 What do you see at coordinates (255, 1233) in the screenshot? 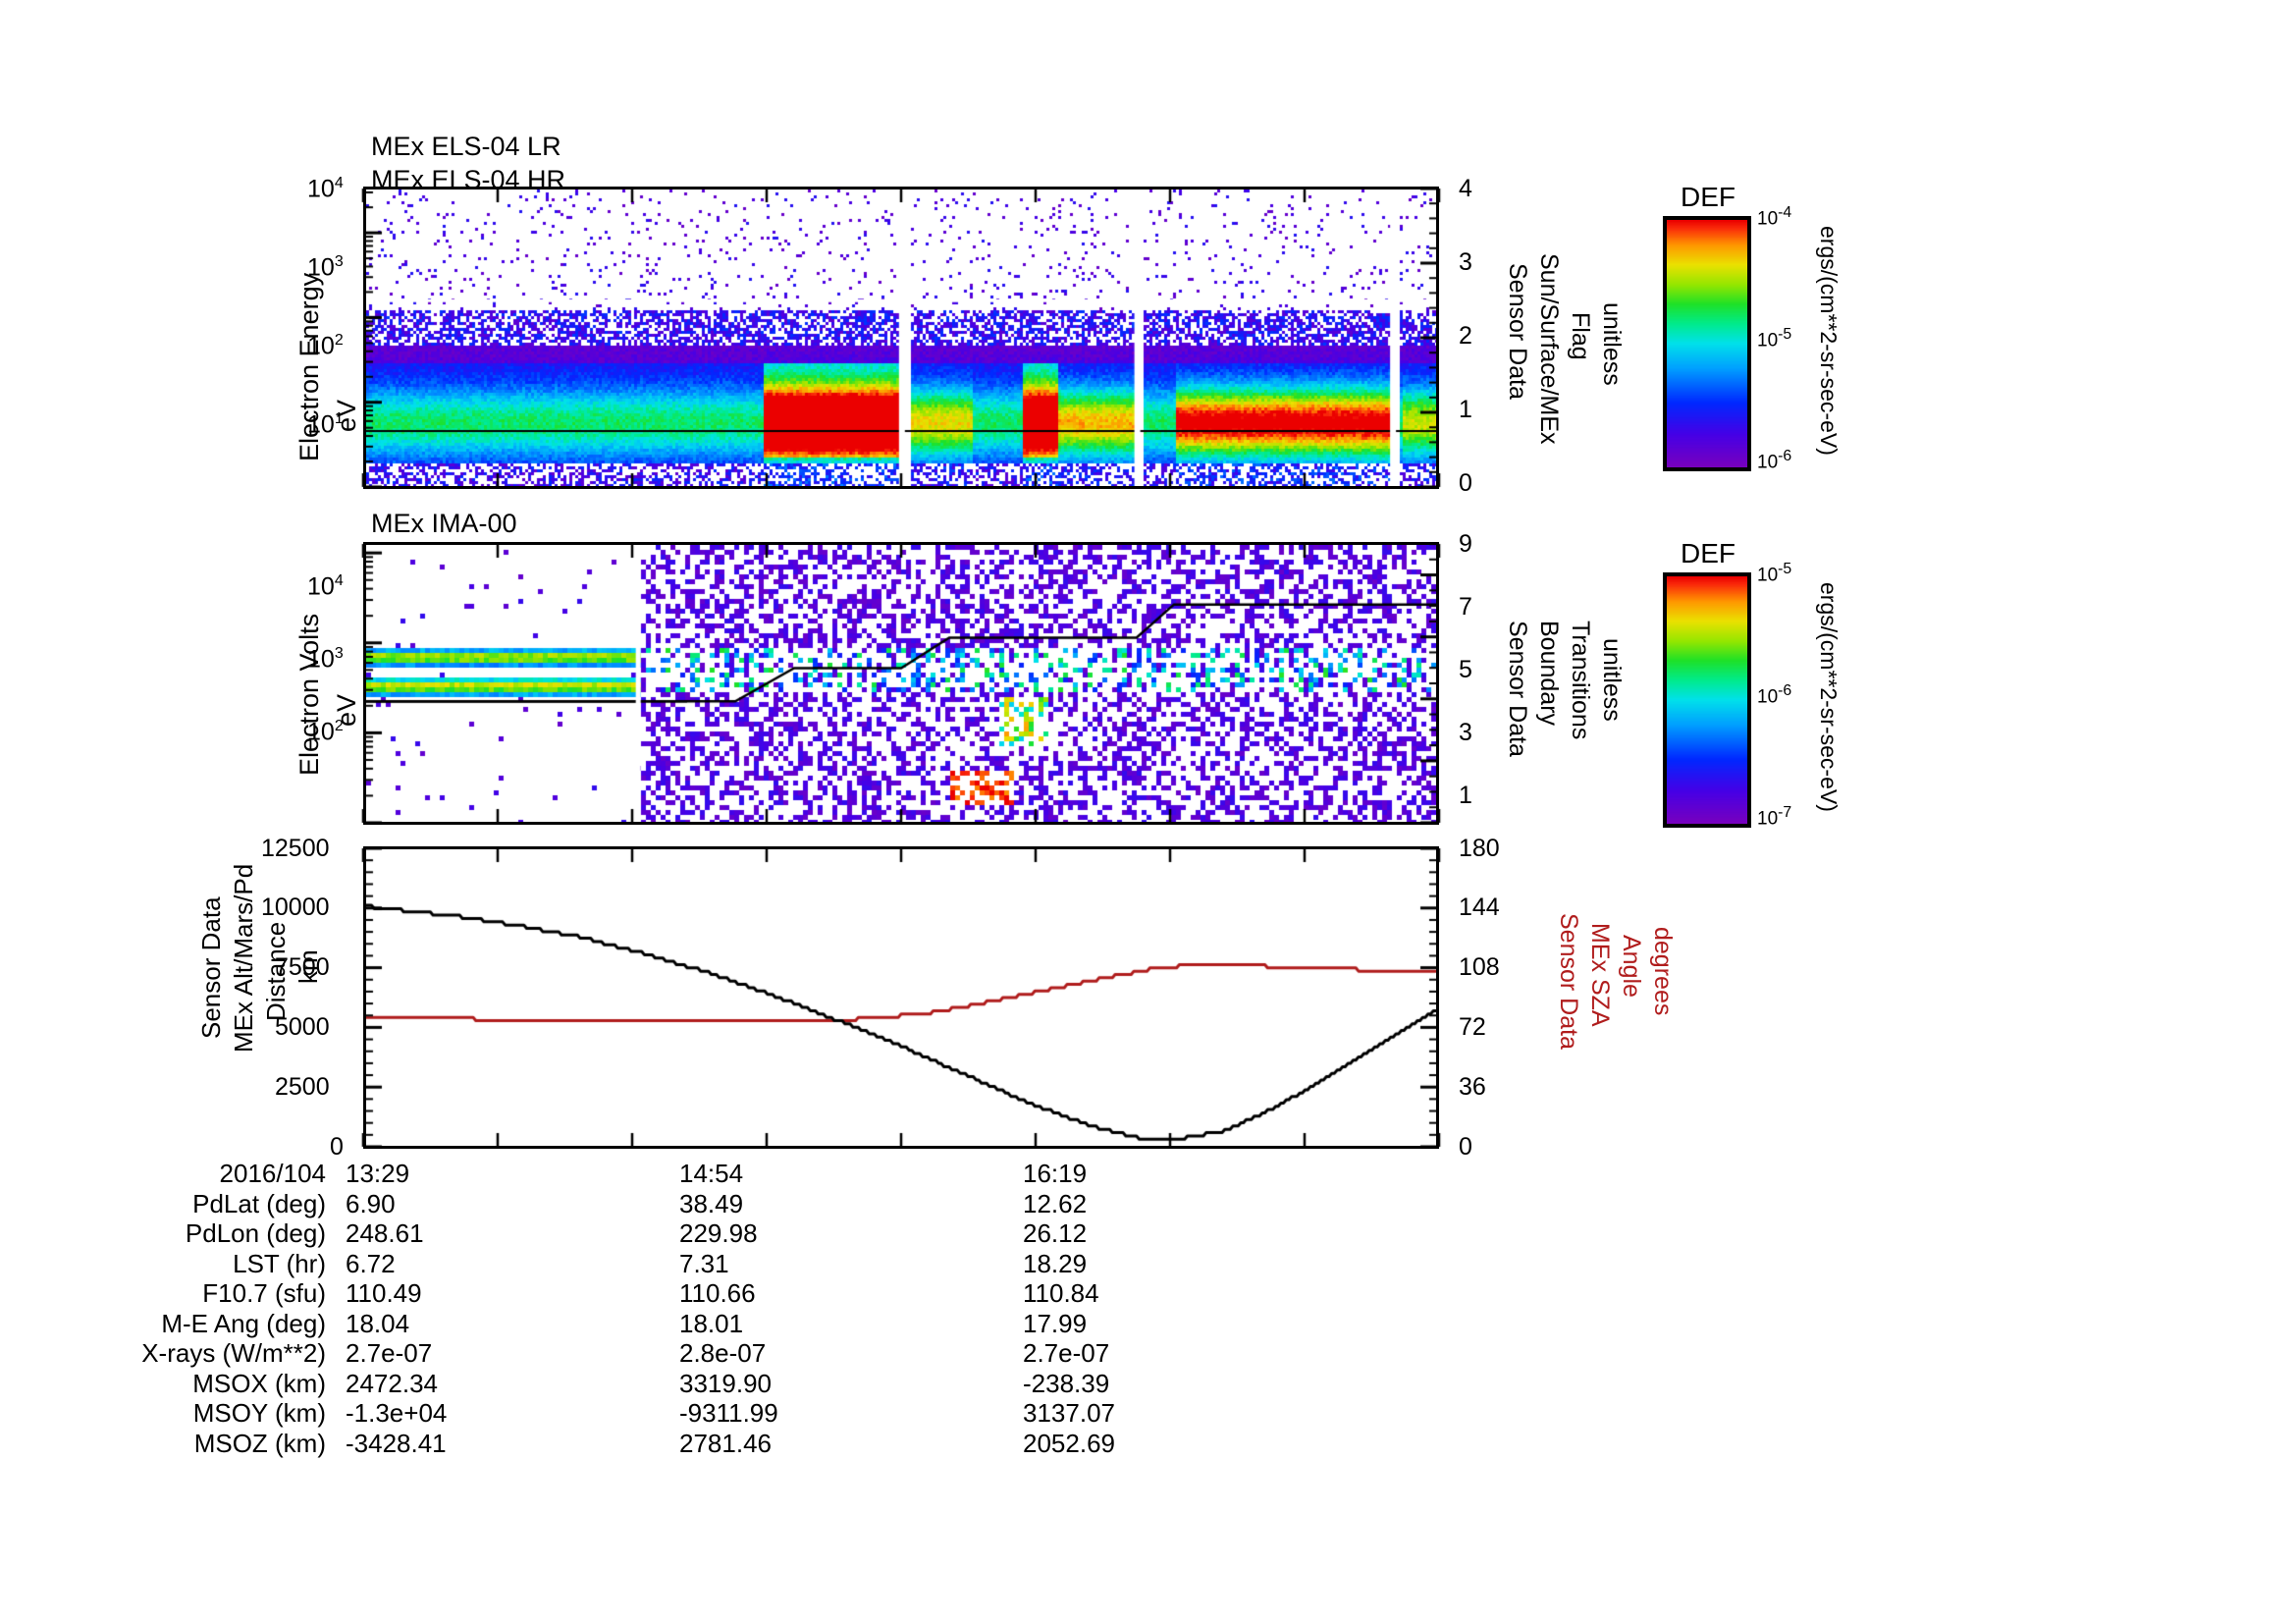
I see `ephemeris-row-label: PdLon (deg)` at bounding box center [255, 1233].